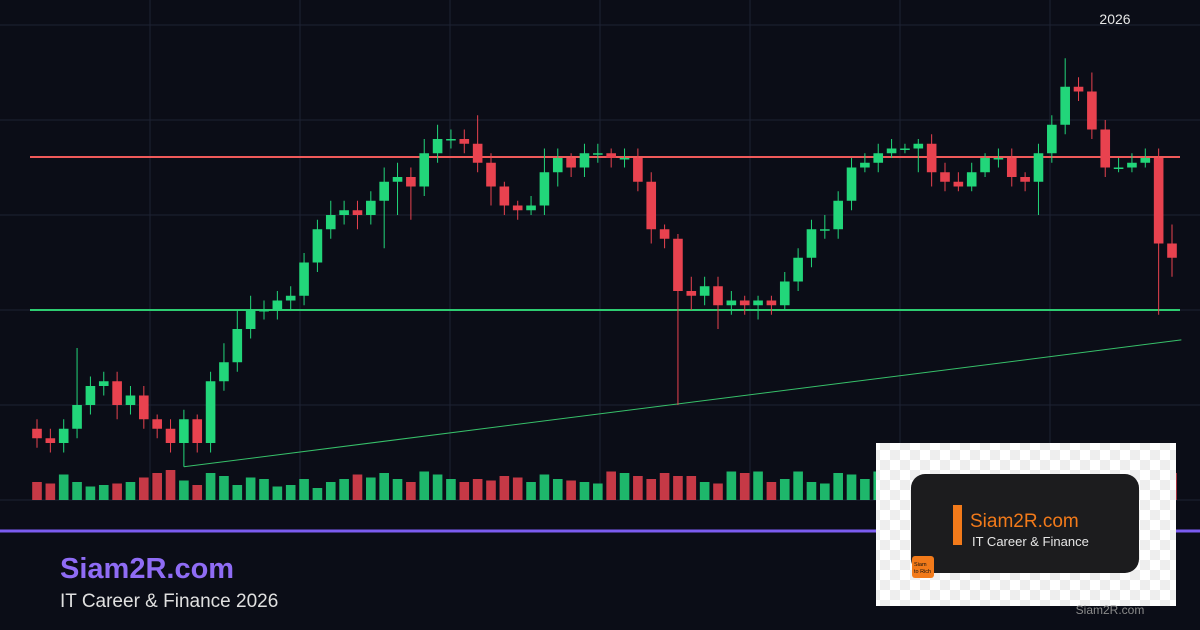 The height and width of the screenshot is (630, 1200). I want to click on year-label: 2026, so click(1114, 19).